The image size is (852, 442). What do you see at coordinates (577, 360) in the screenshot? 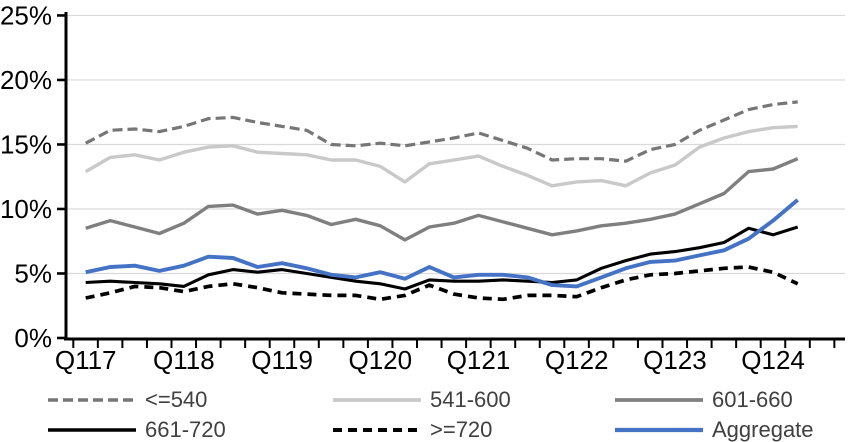
I see `x-axis-tick-label: Q122` at bounding box center [577, 360].